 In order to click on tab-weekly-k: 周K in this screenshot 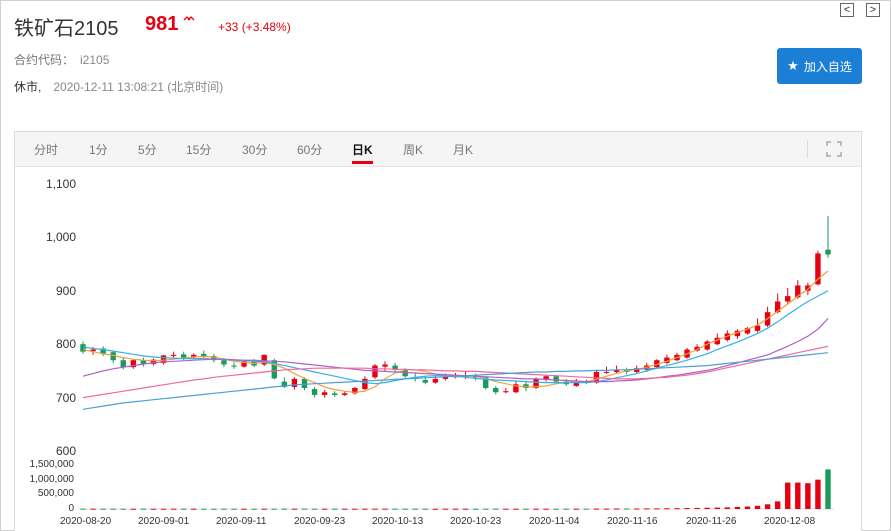, I will do `click(413, 150)`.